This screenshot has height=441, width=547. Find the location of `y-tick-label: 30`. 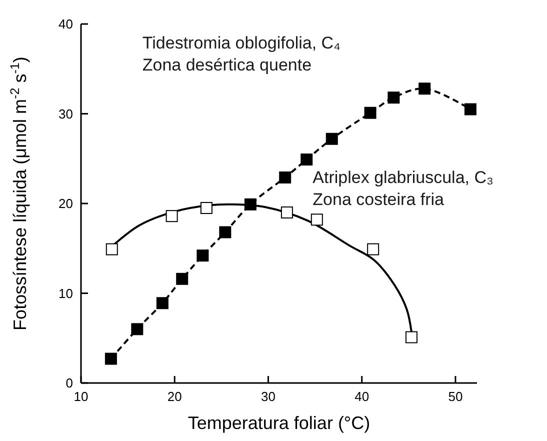

y-tick-label: 30 is located at coordinates (65, 114).